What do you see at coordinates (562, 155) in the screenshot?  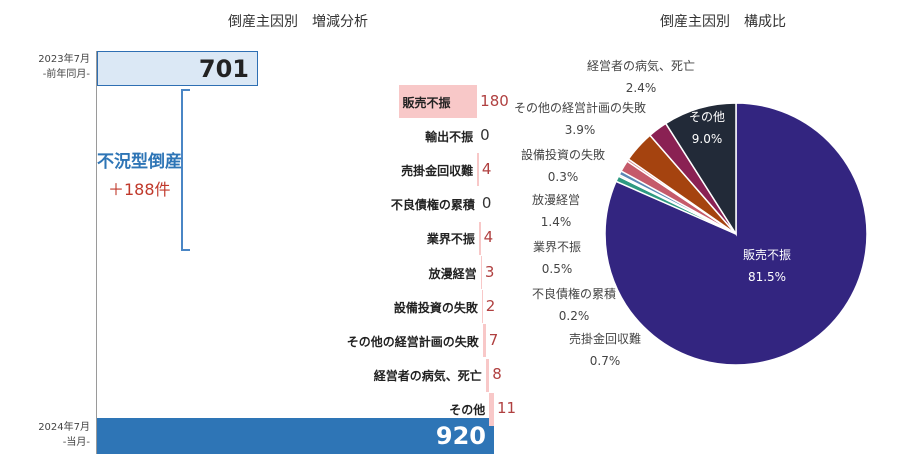 I see `pie-label-name: 設備投資の失敗` at bounding box center [562, 155].